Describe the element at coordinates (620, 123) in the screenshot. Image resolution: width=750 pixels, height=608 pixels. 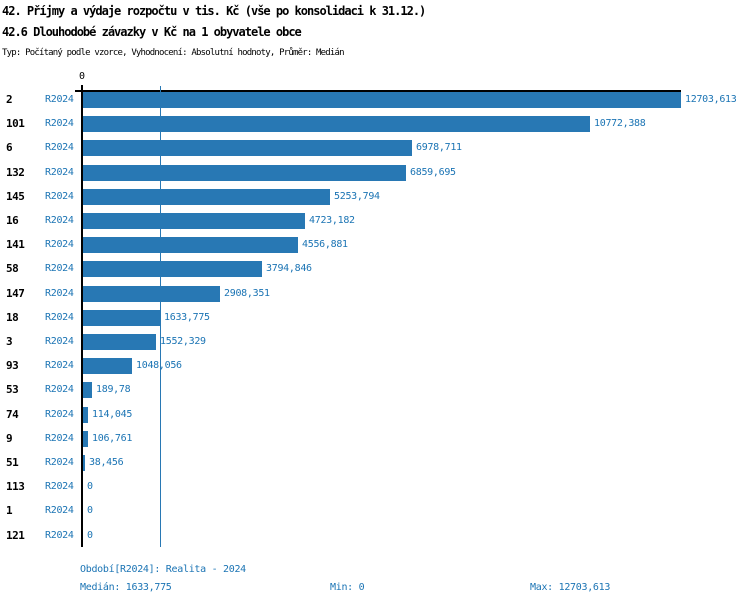
I see `bar-value-label: 10772,388` at that location.